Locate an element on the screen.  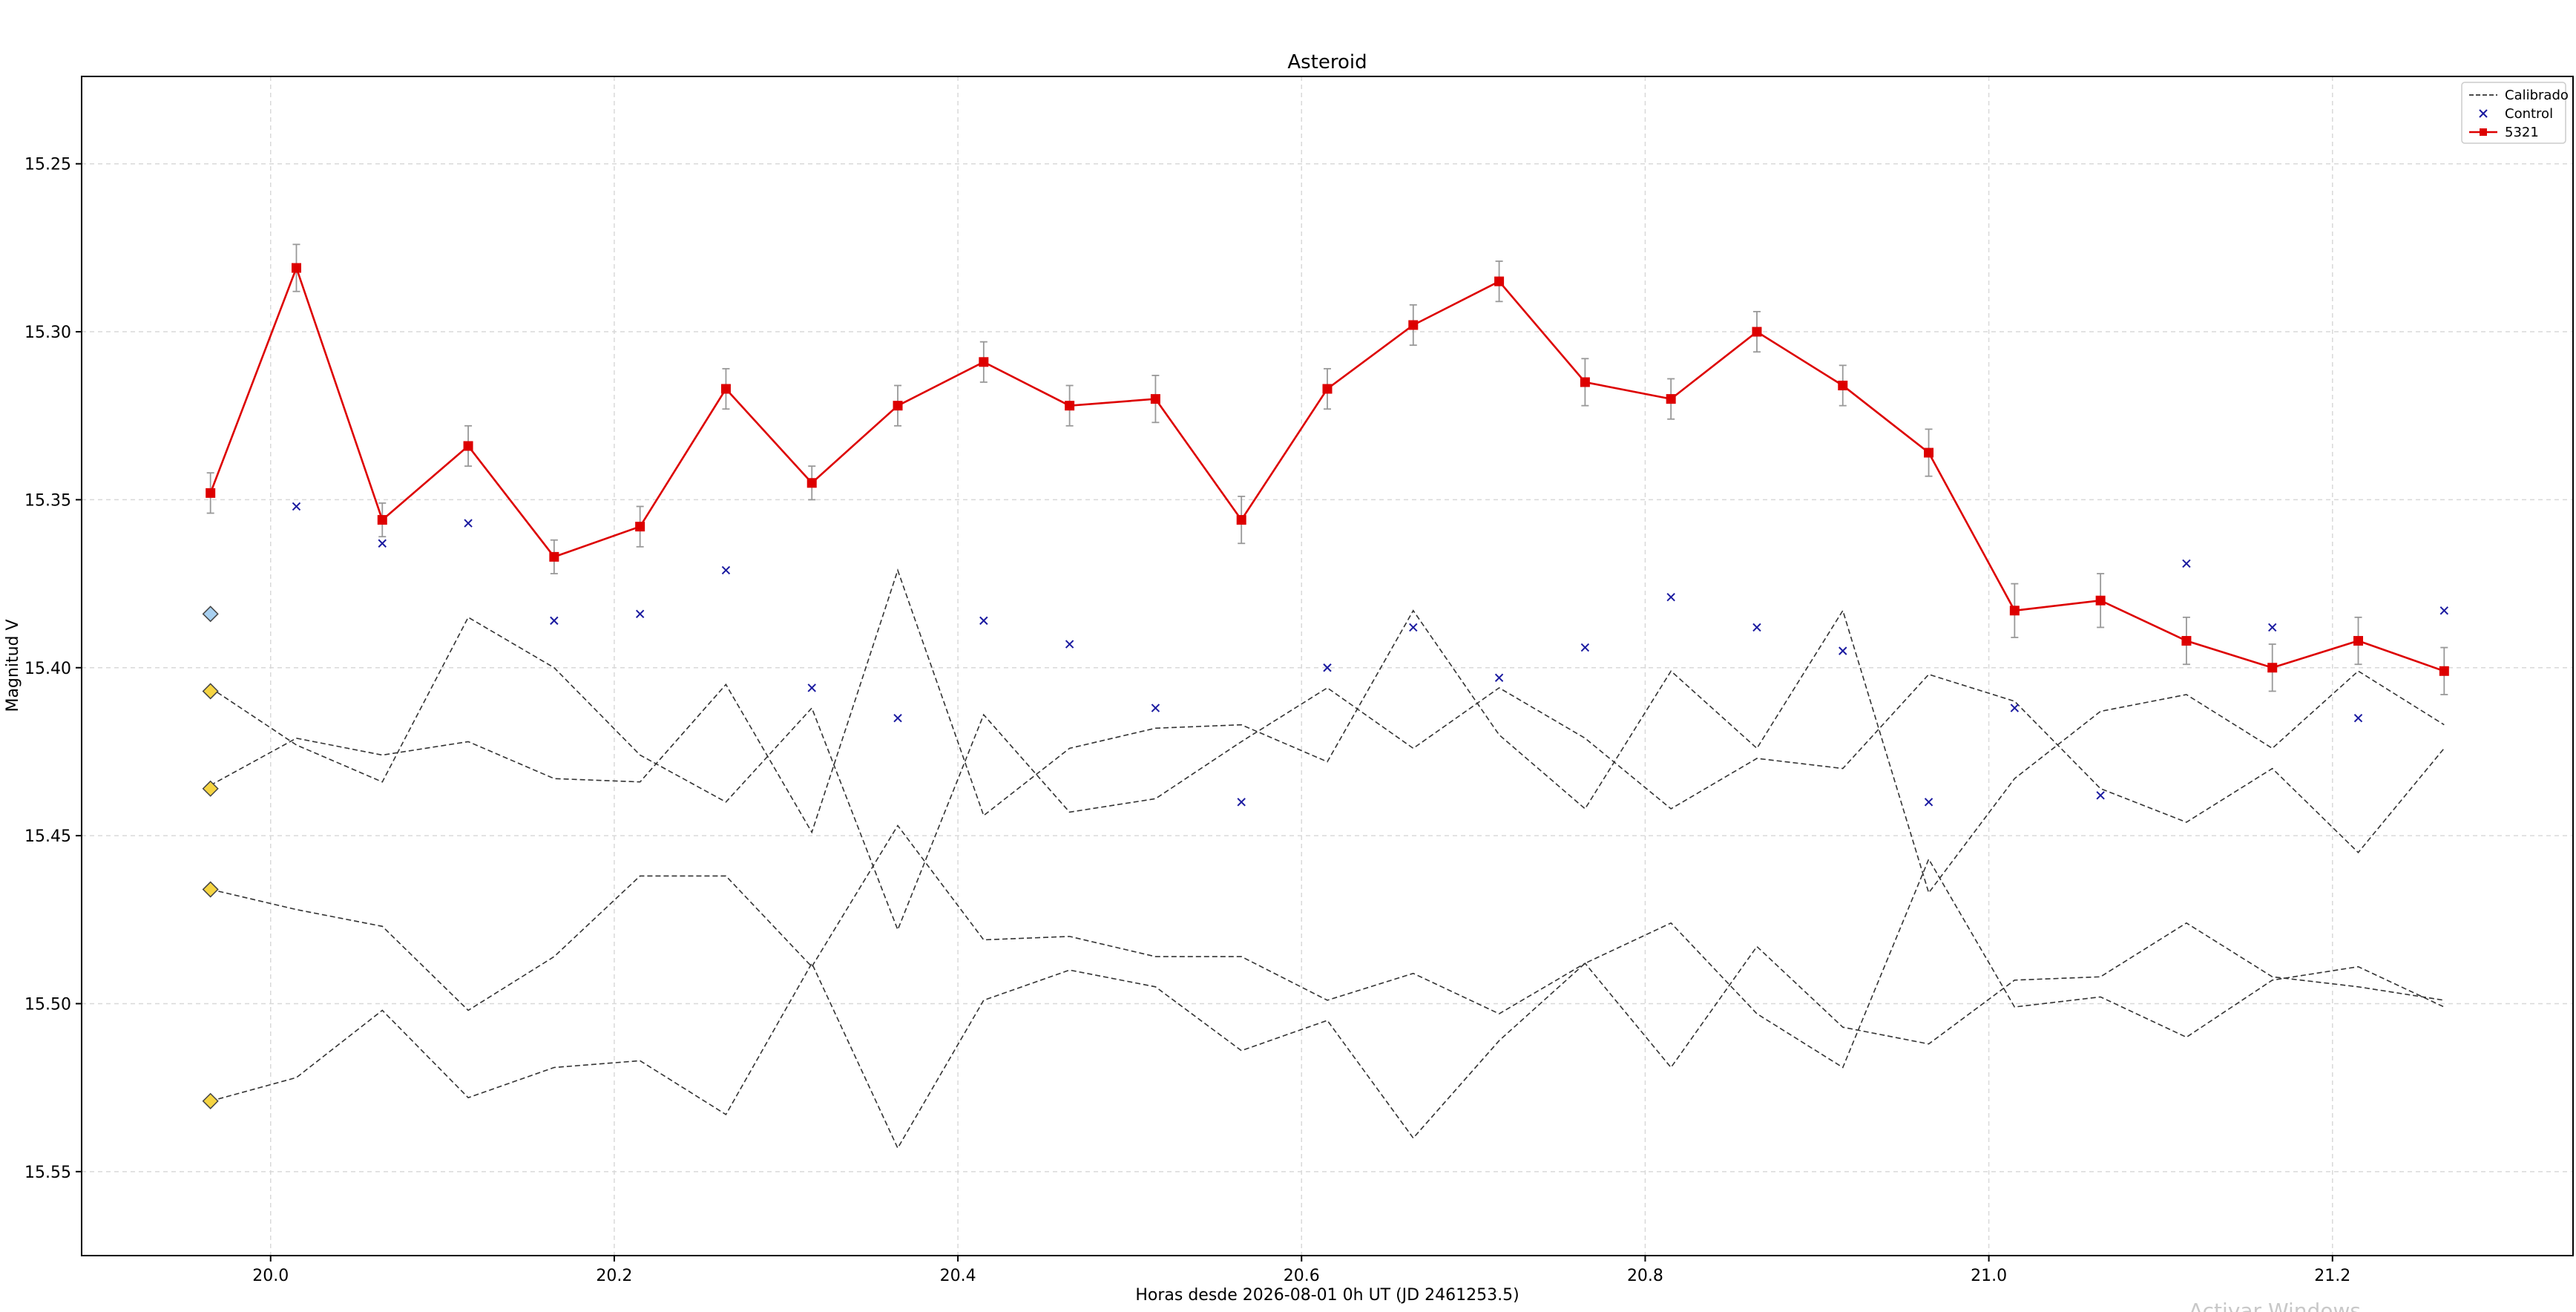
y-tick-label: 15.35 is located at coordinates (47, 501).